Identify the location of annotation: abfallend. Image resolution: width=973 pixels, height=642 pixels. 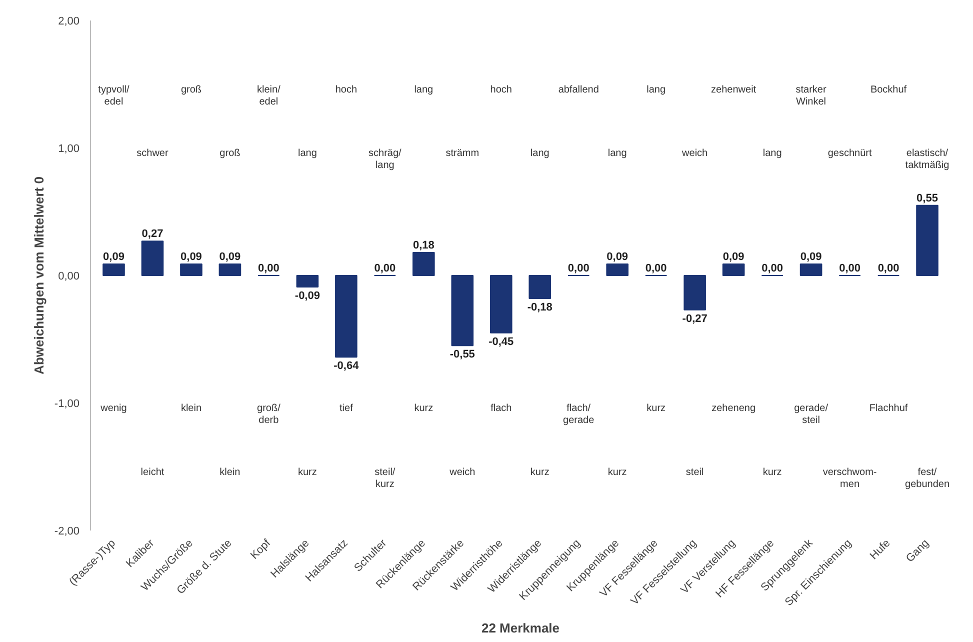
(578, 90).